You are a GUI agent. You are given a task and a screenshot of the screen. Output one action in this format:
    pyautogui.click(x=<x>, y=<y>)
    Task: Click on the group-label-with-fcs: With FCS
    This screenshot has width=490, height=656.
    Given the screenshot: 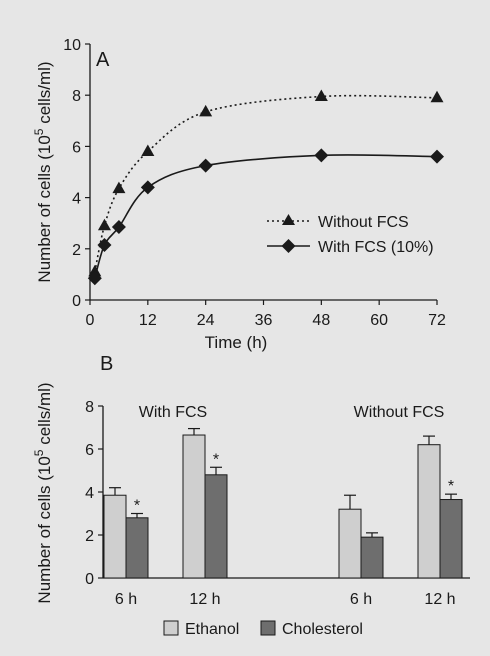 What is the action you would take?
    pyautogui.click(x=173, y=412)
    